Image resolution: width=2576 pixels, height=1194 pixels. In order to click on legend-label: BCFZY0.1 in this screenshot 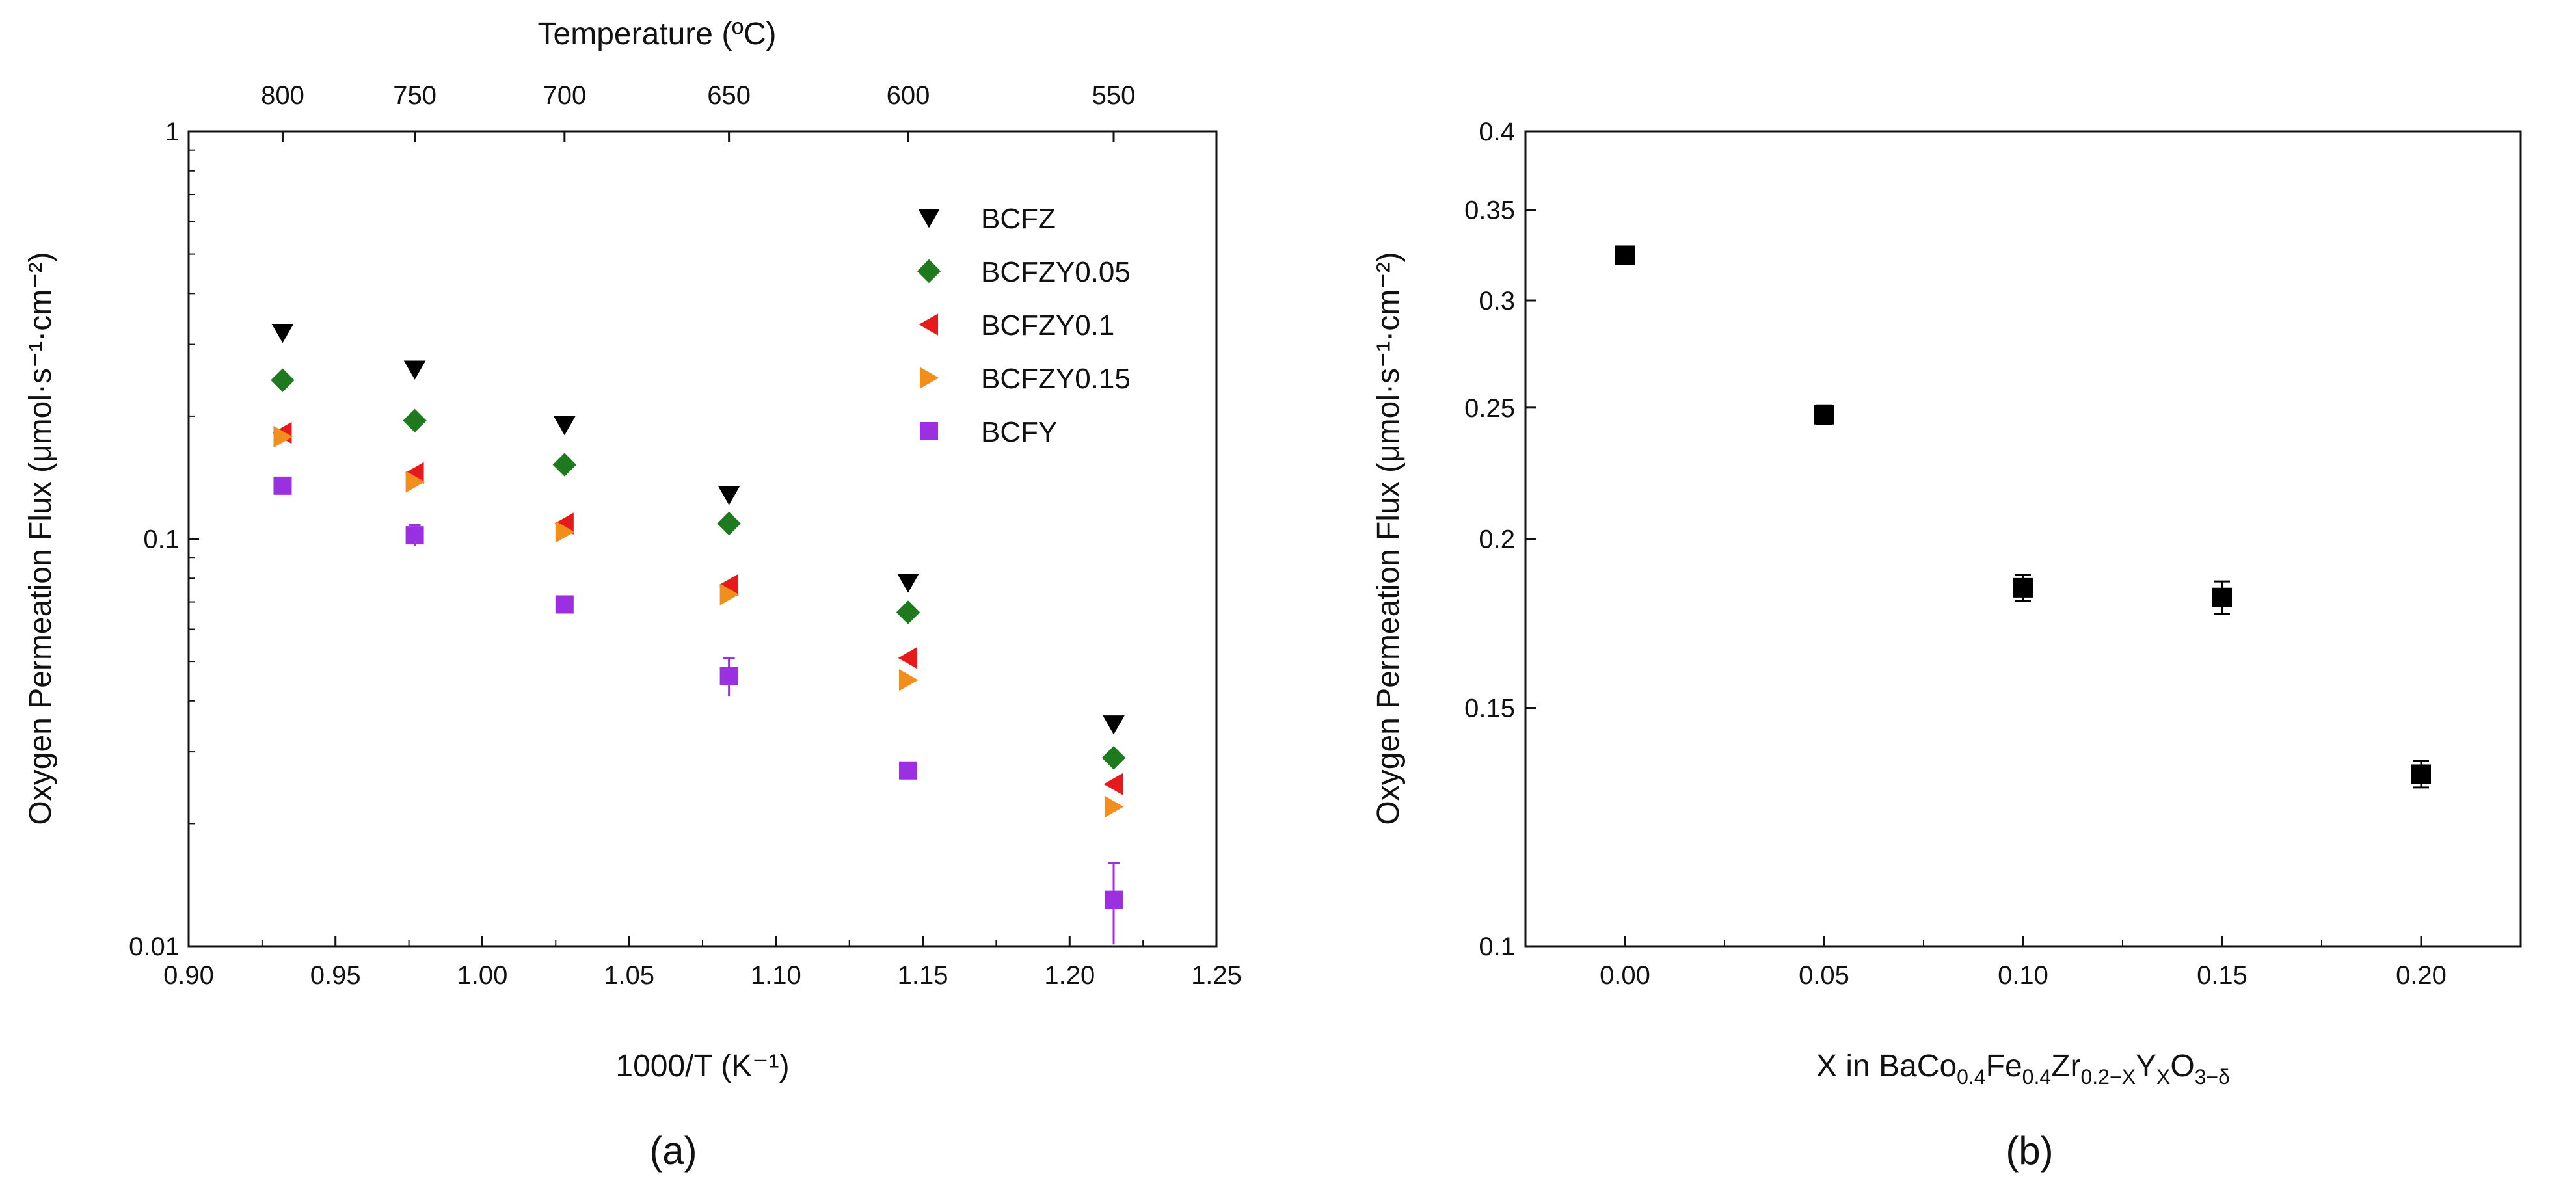, I will do `click(1047, 325)`.